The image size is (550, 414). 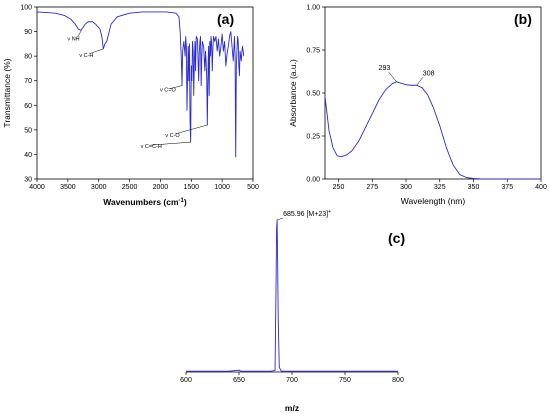 I want to click on annotation-label: ν C=C-H, so click(x=151, y=147).